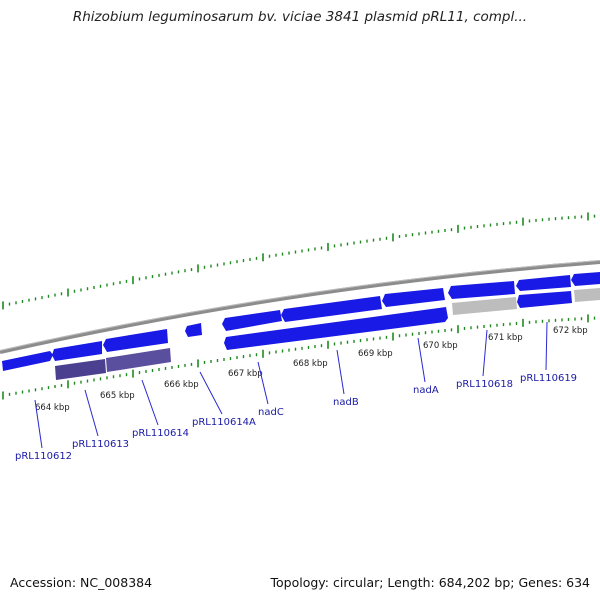  I want to click on ruler-label: 671 kbp, so click(505, 338).